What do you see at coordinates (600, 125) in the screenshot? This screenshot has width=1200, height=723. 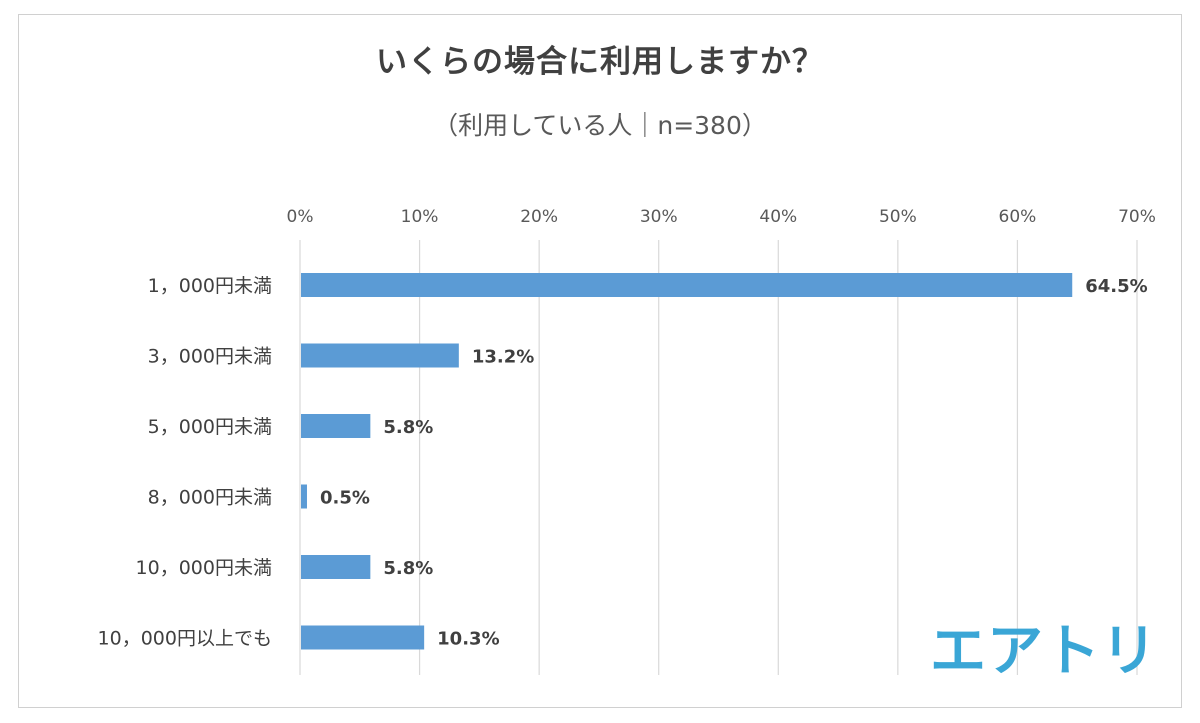 I see `chart-subtitle: （利用している人｜n=380）` at bounding box center [600, 125].